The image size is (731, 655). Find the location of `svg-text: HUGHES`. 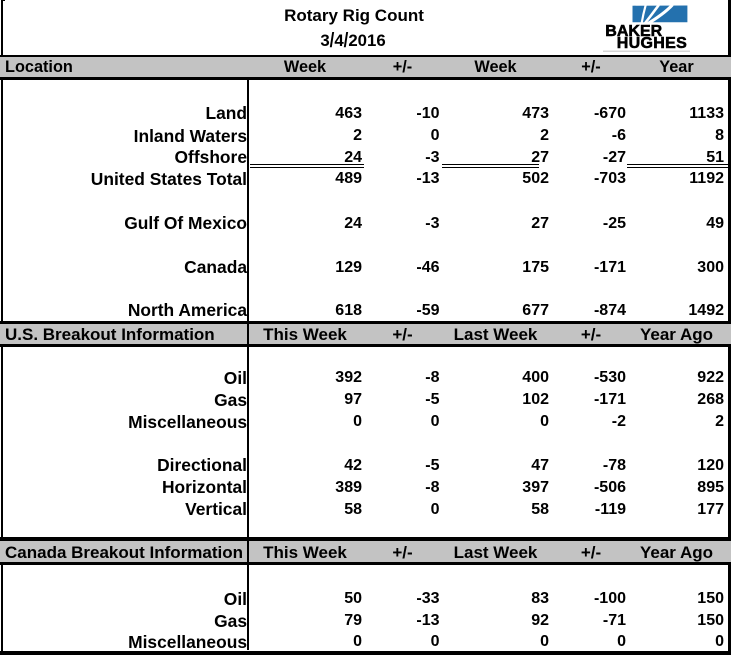

svg-text: HUGHES is located at coordinates (652, 43).